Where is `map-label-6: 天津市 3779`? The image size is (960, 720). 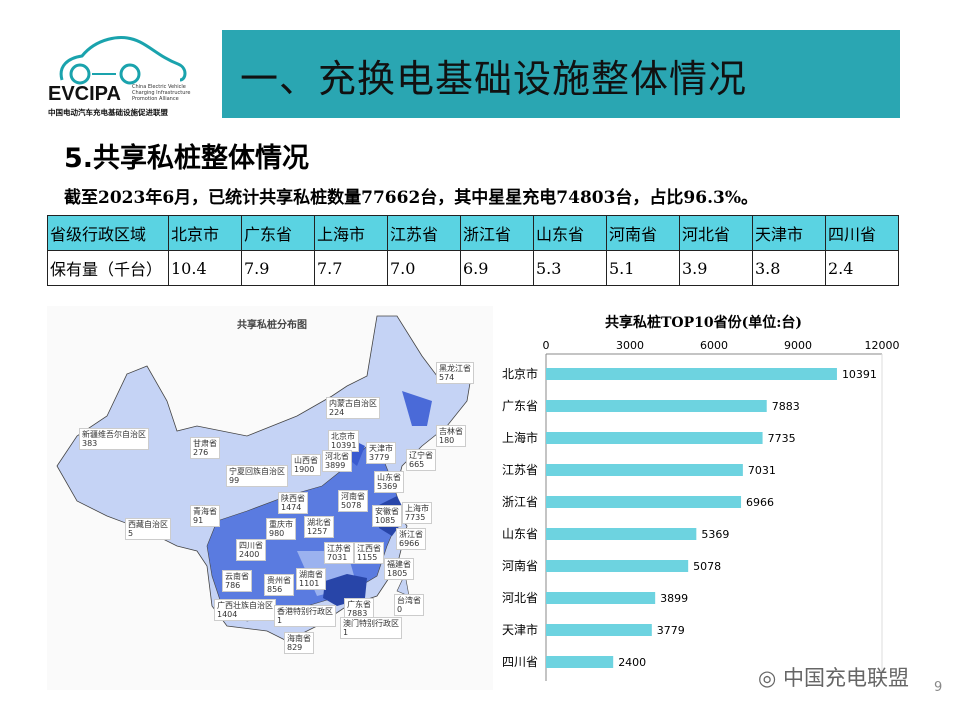
map-label-6: 天津市 3779 is located at coordinates (381, 453).